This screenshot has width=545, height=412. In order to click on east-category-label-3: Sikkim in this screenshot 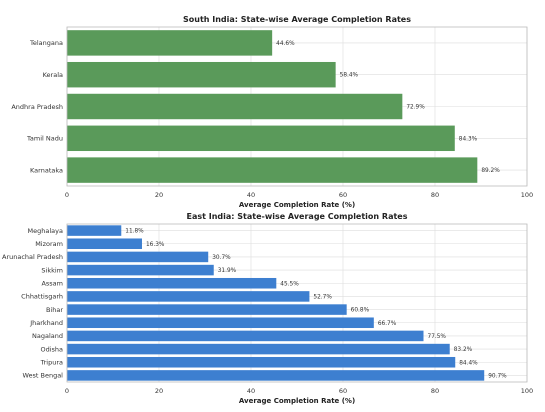, I will do `click(52, 270)`.